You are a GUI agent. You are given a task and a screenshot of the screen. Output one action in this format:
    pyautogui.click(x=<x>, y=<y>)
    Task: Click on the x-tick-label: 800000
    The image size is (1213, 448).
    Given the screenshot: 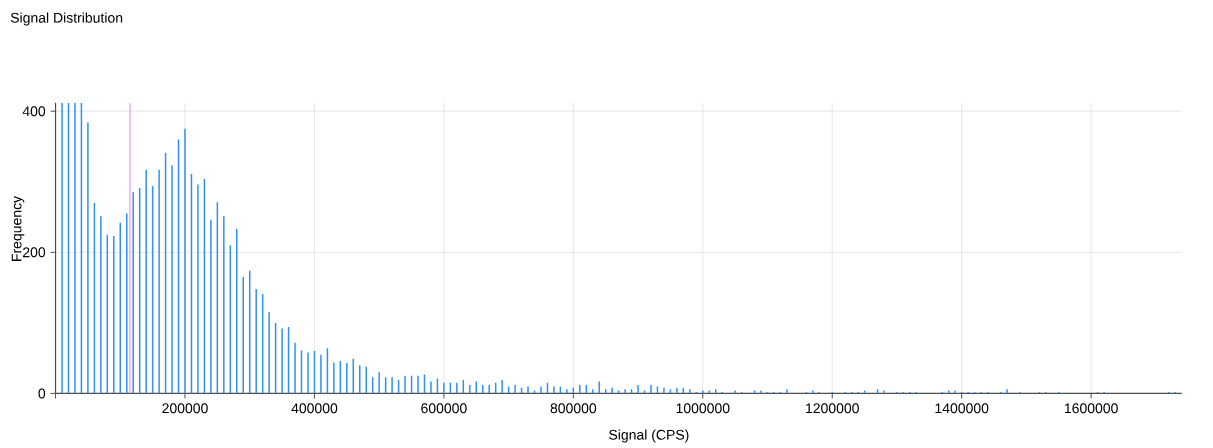 What is the action you would take?
    pyautogui.click(x=573, y=408)
    